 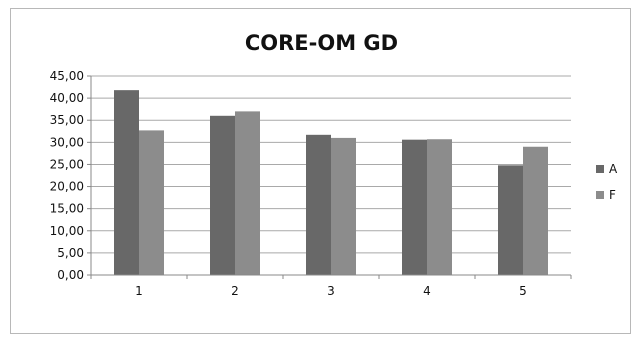 I want to click on y-tick-label: 10,00, so click(x=67, y=231).